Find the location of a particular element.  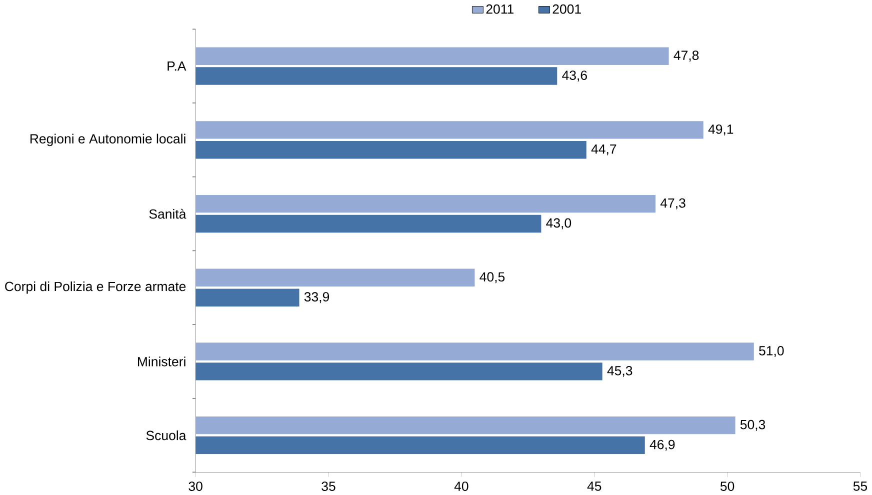

data-label: 47,3 is located at coordinates (673, 204).